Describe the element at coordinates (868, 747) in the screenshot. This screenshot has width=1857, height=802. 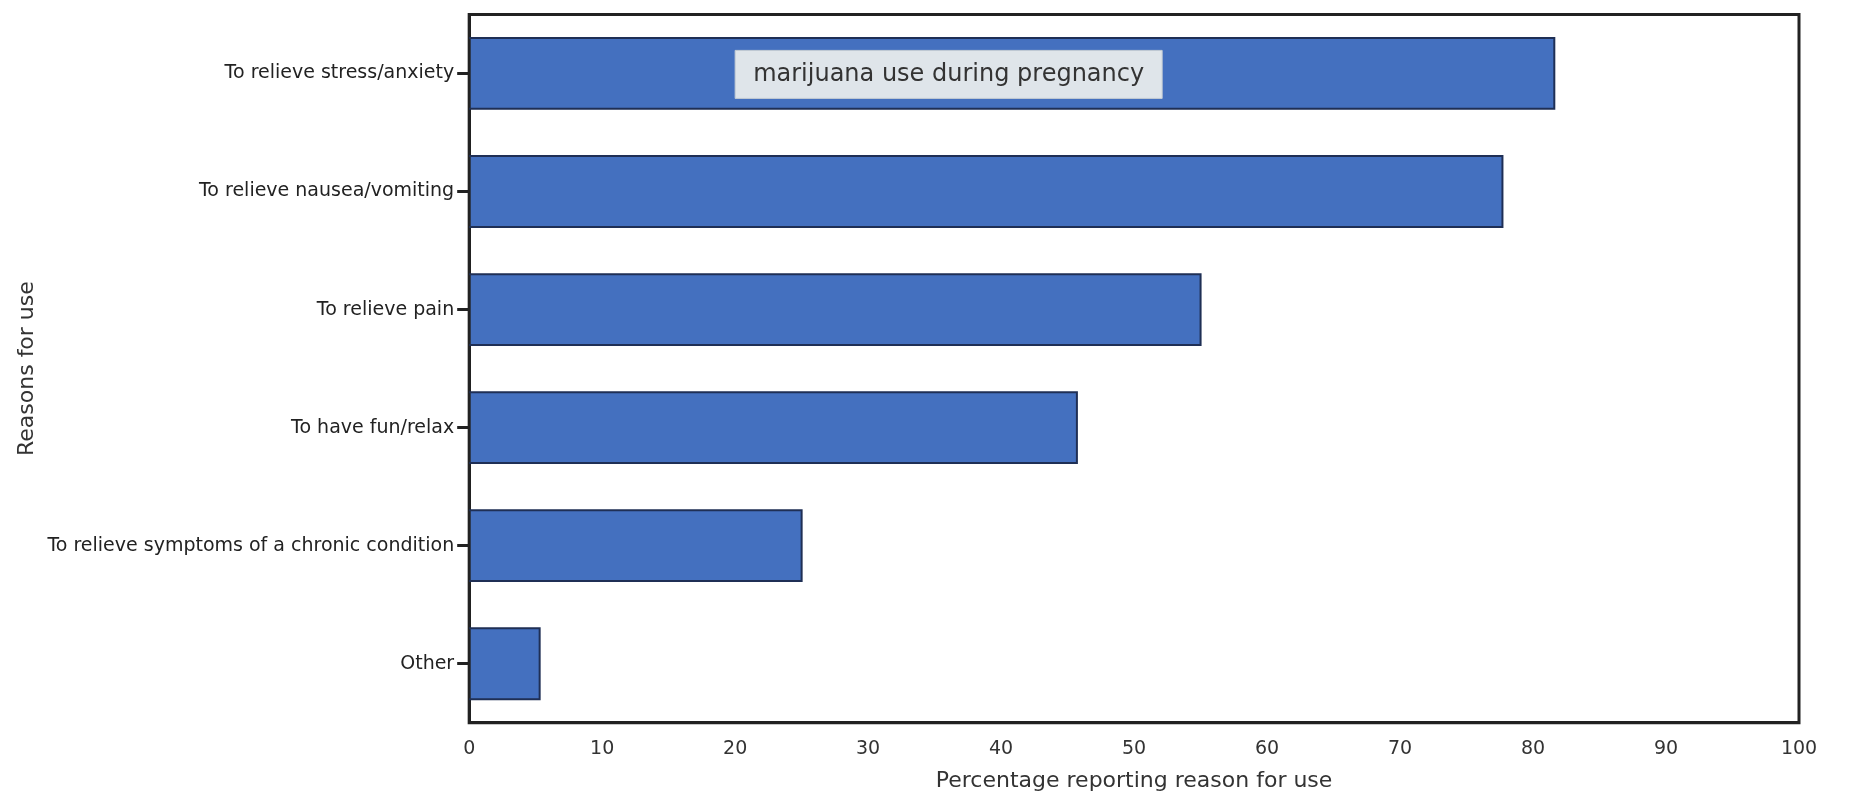
I see `x-tick-label: 30` at that location.